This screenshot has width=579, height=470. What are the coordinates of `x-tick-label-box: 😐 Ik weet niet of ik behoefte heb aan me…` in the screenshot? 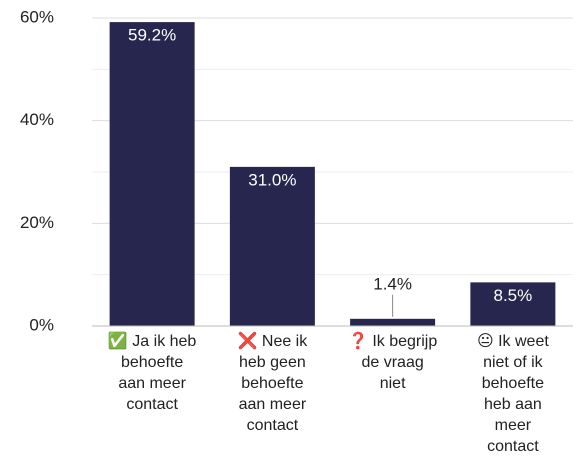 It's located at (512, 394).